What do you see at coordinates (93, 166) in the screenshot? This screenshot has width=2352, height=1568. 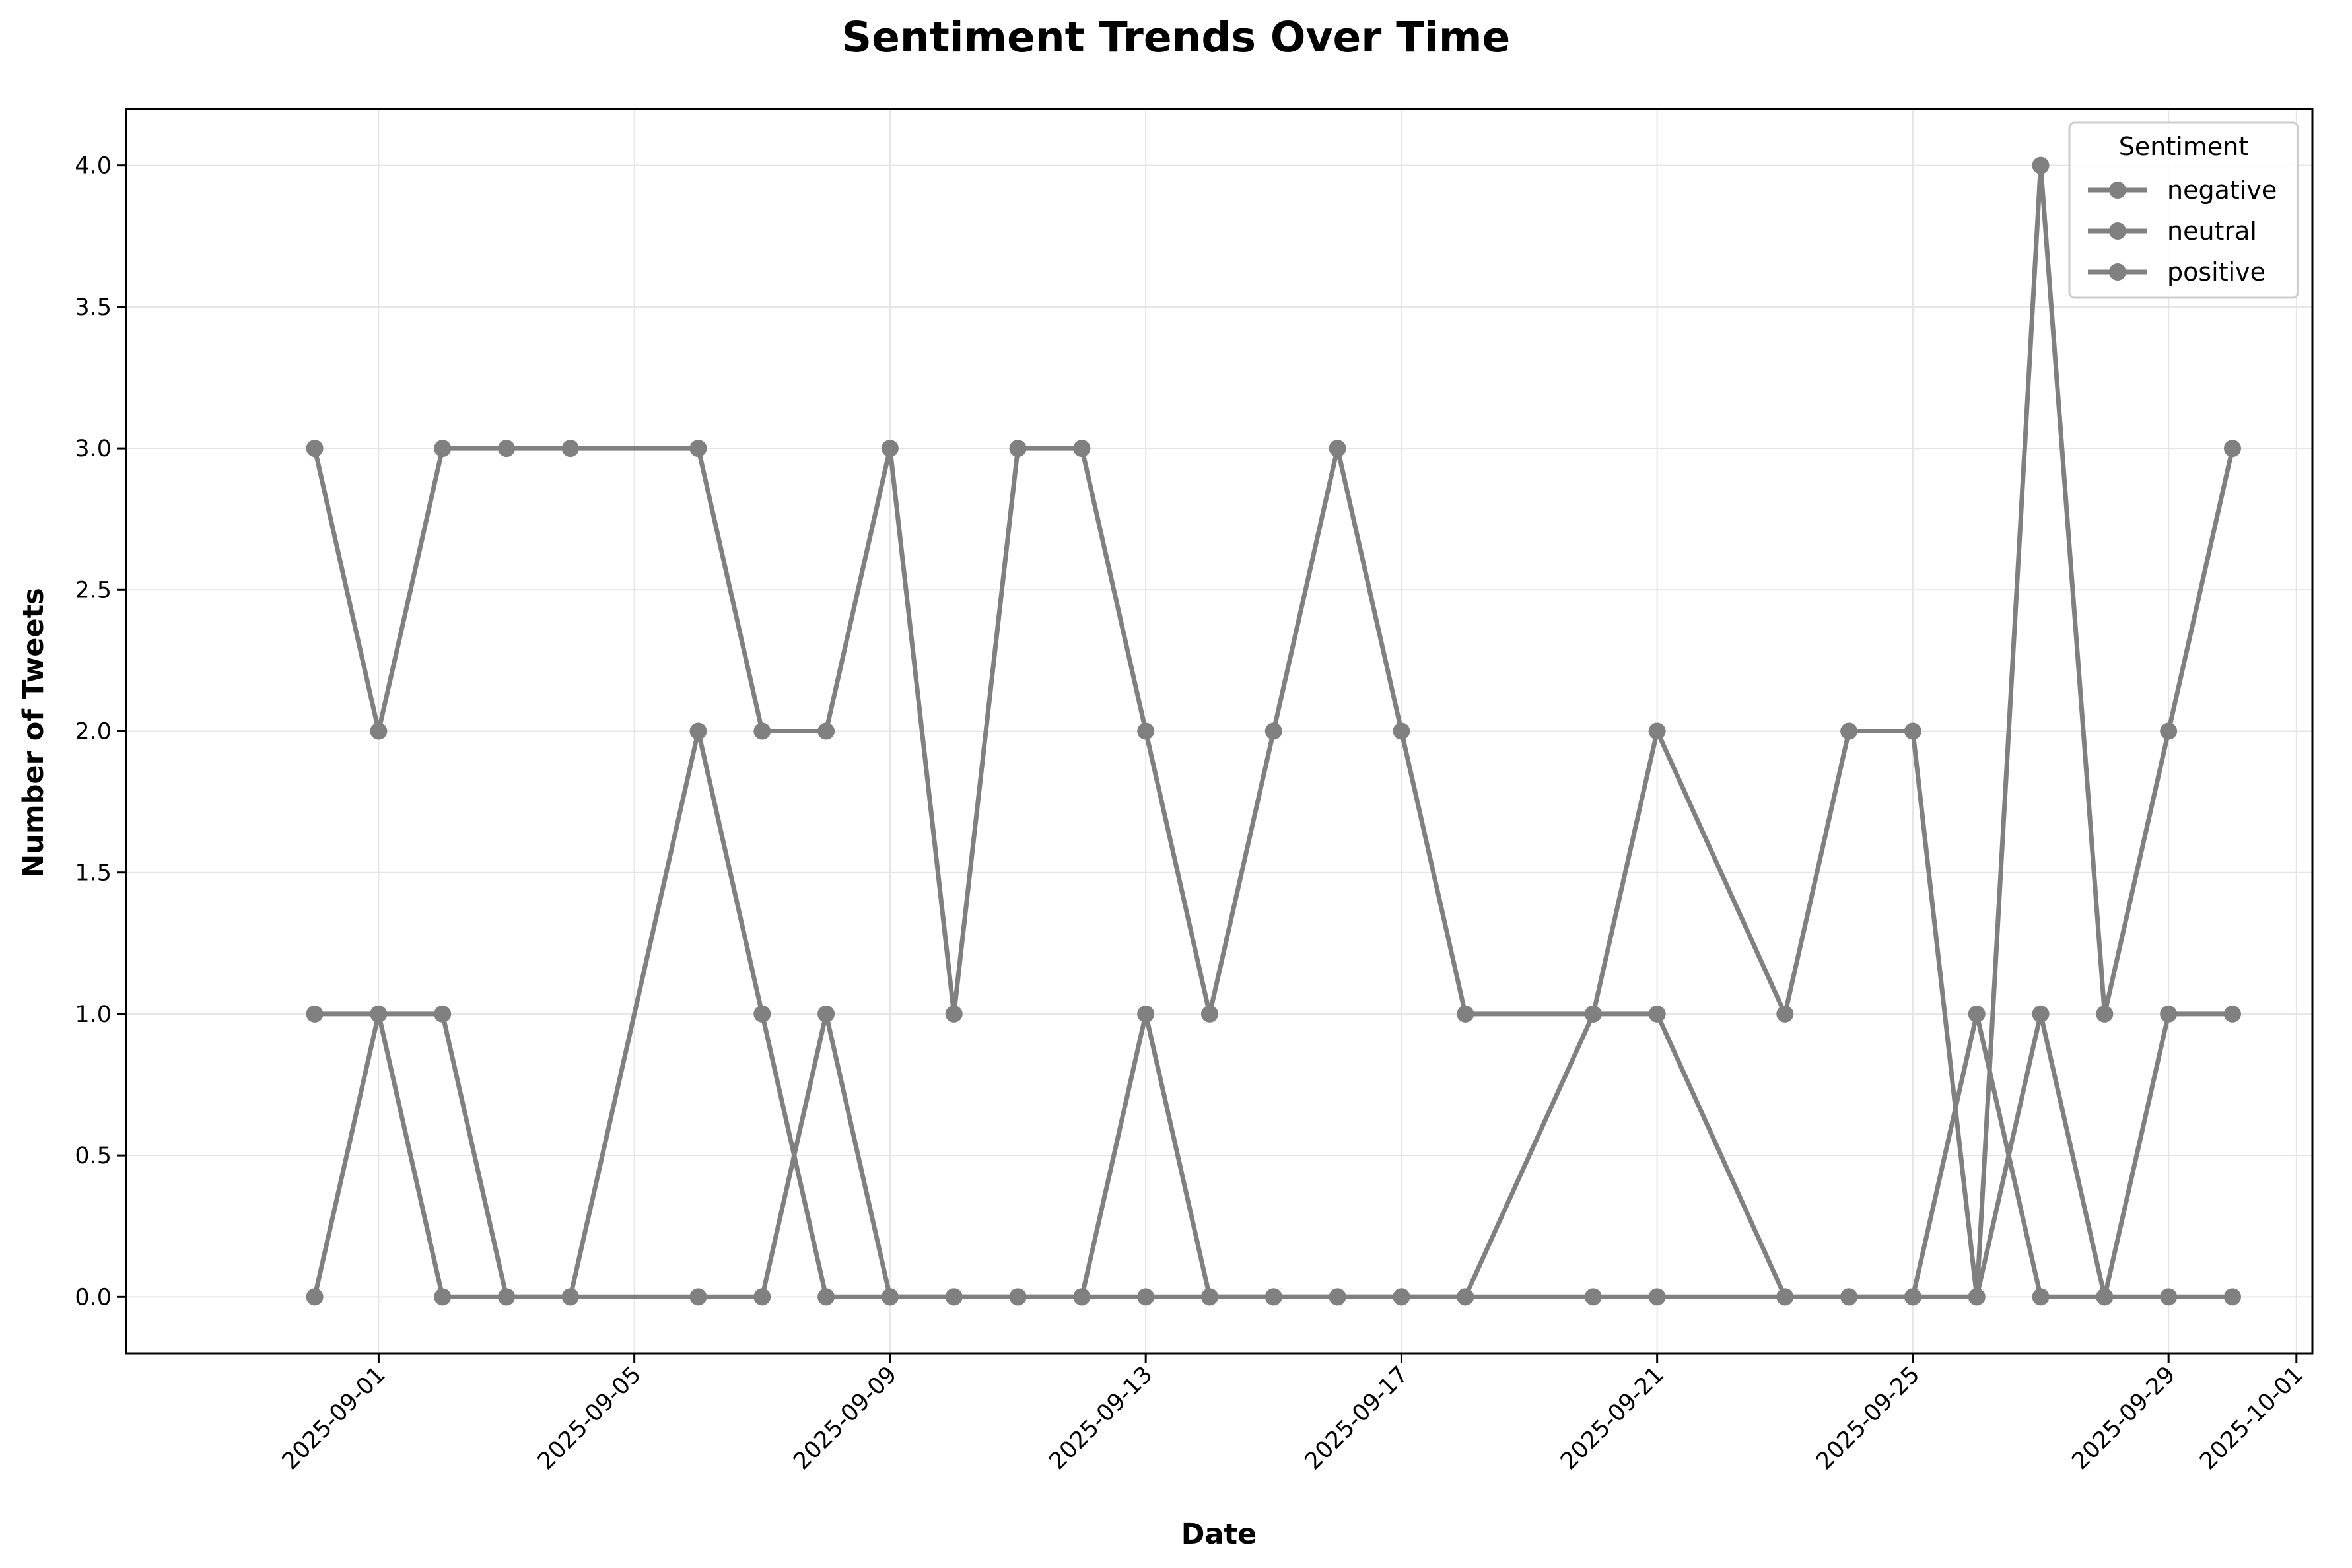 I see `y-tick-label: 4.0` at bounding box center [93, 166].